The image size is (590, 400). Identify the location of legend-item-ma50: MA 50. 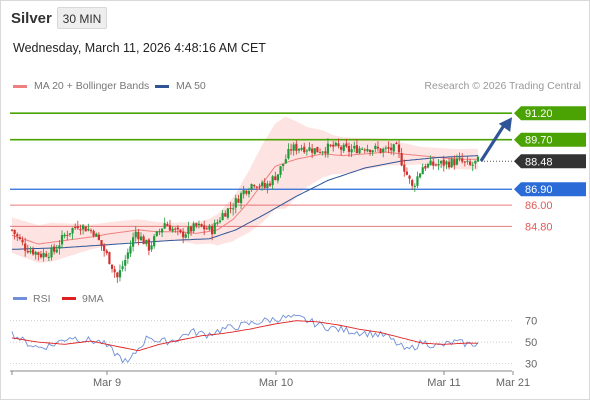
(180, 86).